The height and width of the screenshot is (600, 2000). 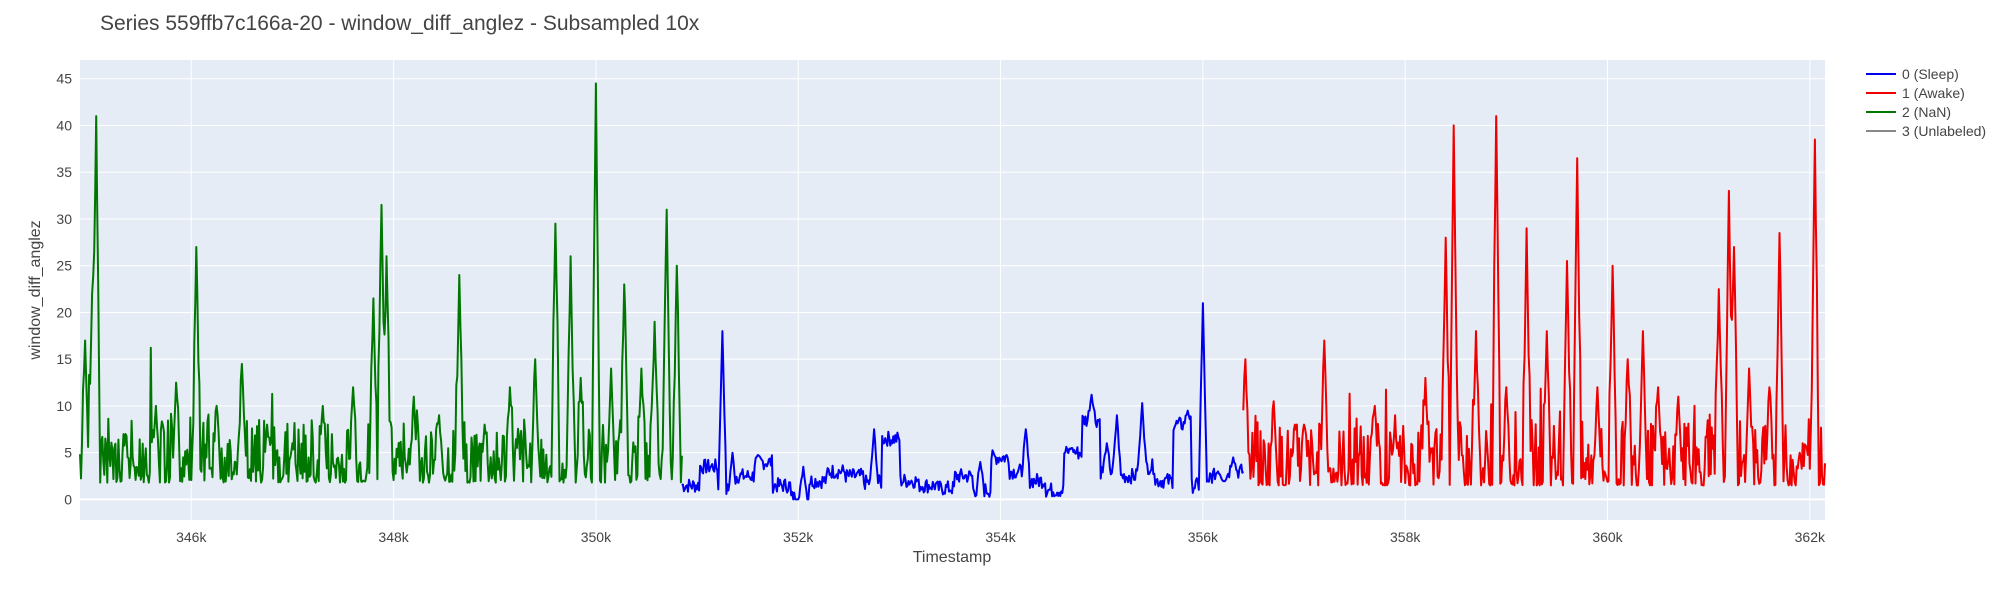 I want to click on y-tick-label: 0, so click(x=68, y=499).